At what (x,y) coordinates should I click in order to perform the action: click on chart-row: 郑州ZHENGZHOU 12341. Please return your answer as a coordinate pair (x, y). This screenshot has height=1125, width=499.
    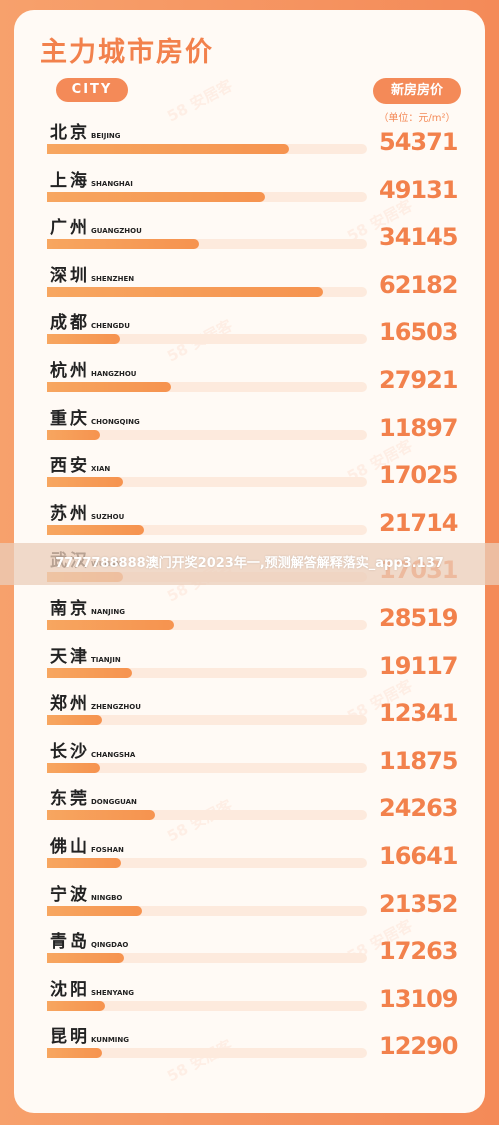
    Looking at the image, I should click on (249, 712).